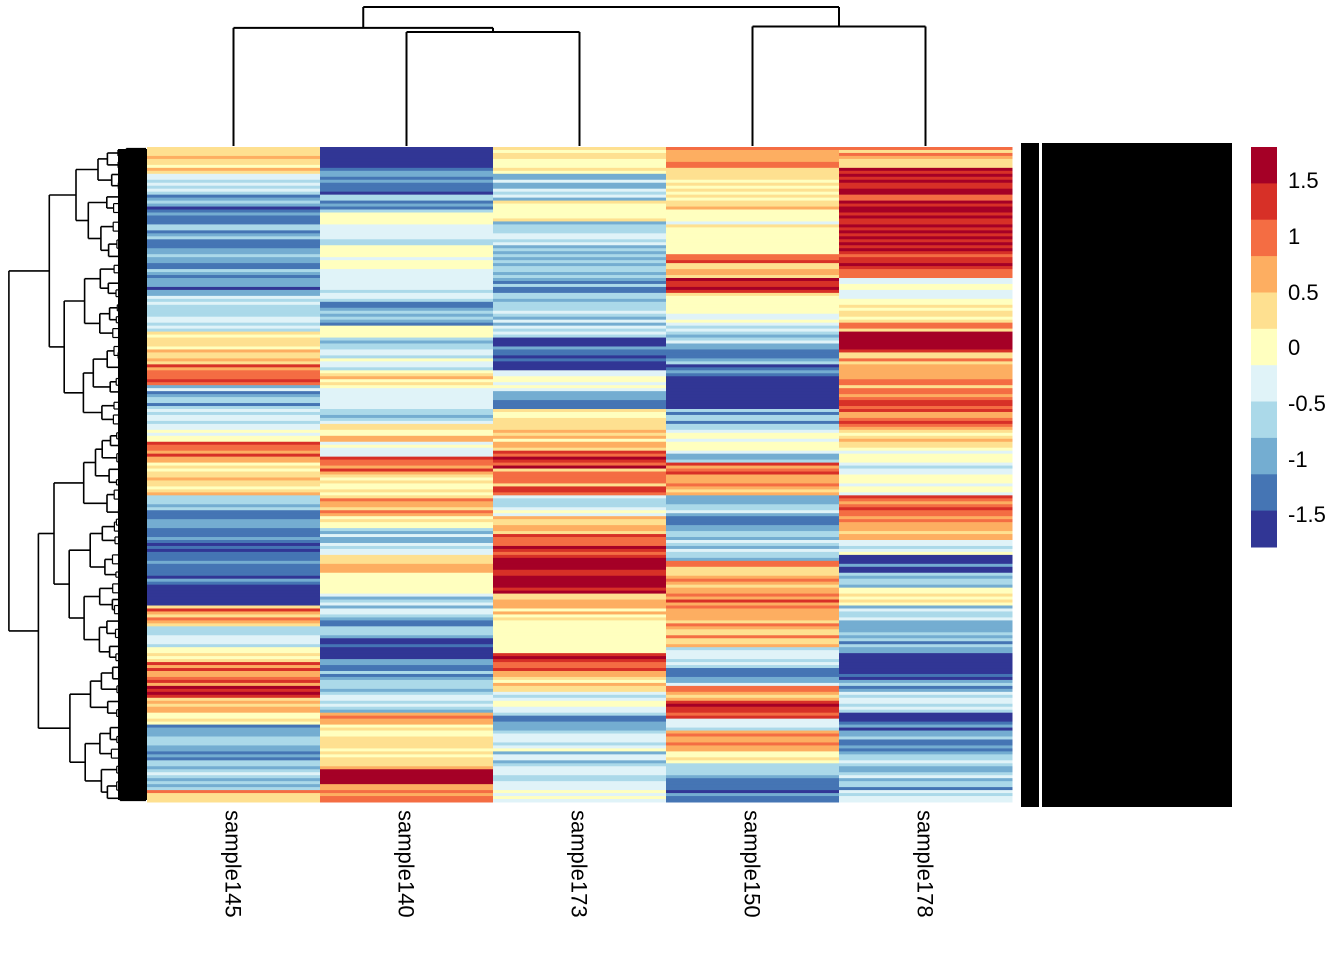 This screenshot has width=1344, height=960. What do you see at coordinates (1303, 292) in the screenshot?
I see `legend-tick-label: 0.5` at bounding box center [1303, 292].